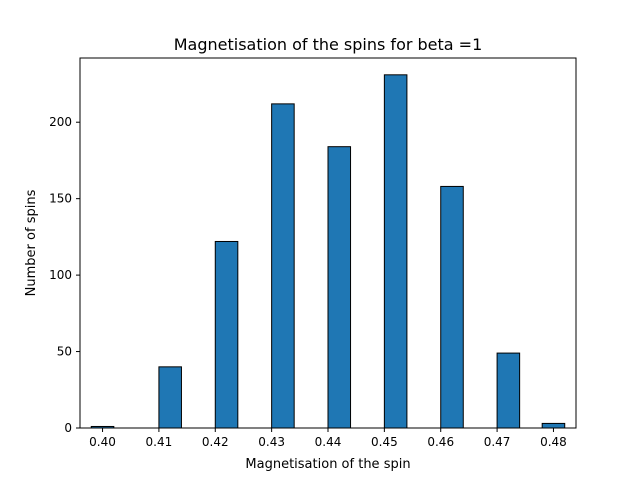 This screenshot has width=640, height=484. What do you see at coordinates (328, 44) in the screenshot?
I see `chart-title: Magnetisation of the spins for beta =1` at bounding box center [328, 44].